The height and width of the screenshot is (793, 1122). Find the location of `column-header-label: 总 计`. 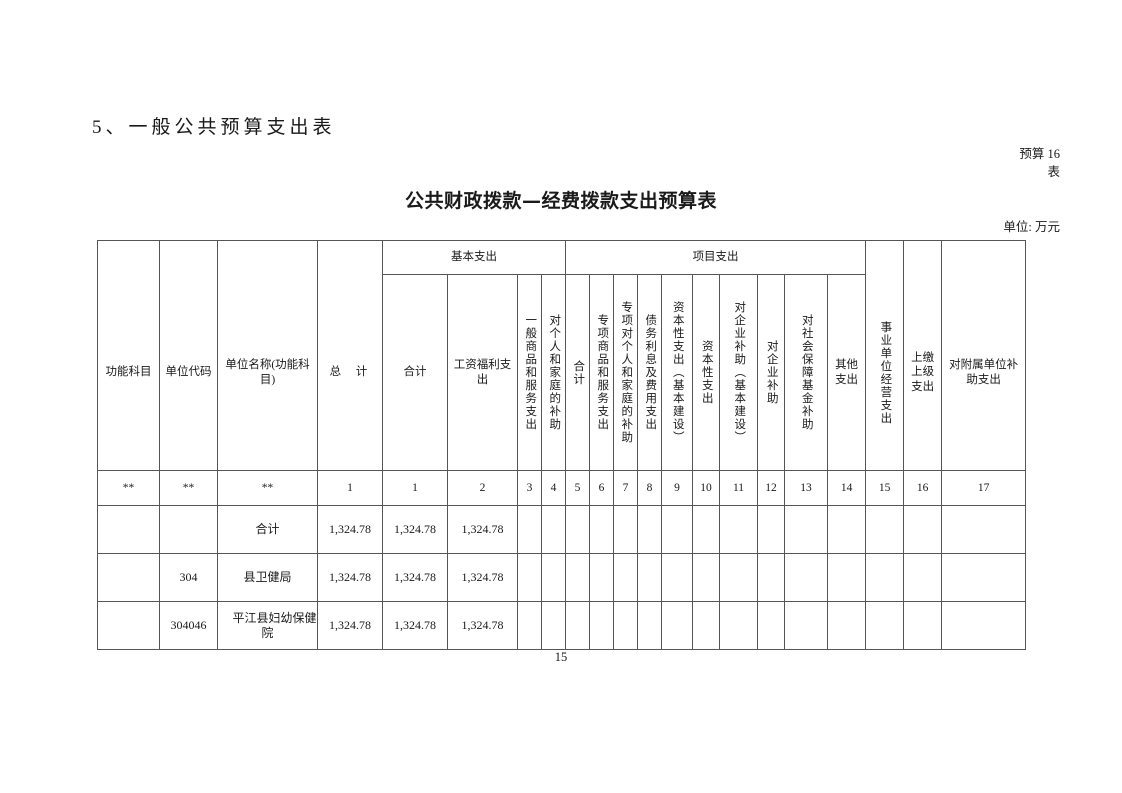

column-header-label: 总 计 is located at coordinates (351, 372).